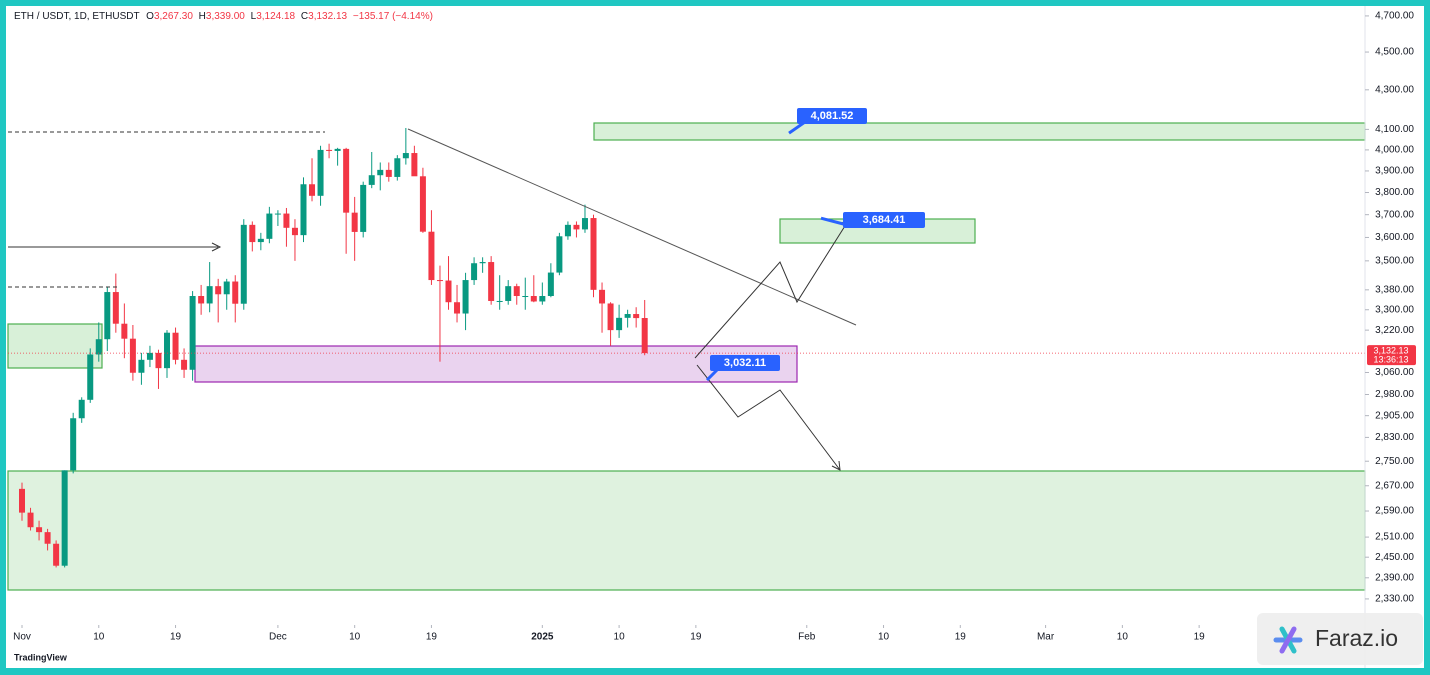 This screenshot has height=675, width=1430. Describe the element at coordinates (772, 288) in the screenshot. I see `bull-path` at that location.